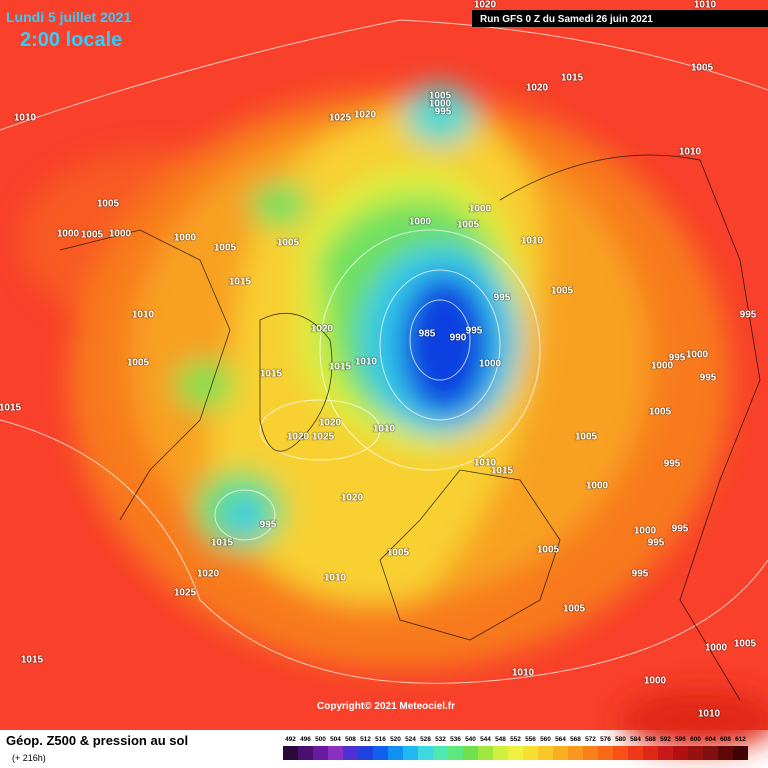  Describe the element at coordinates (545, 739) in the screenshot. I see `scale-label: 560` at that location.